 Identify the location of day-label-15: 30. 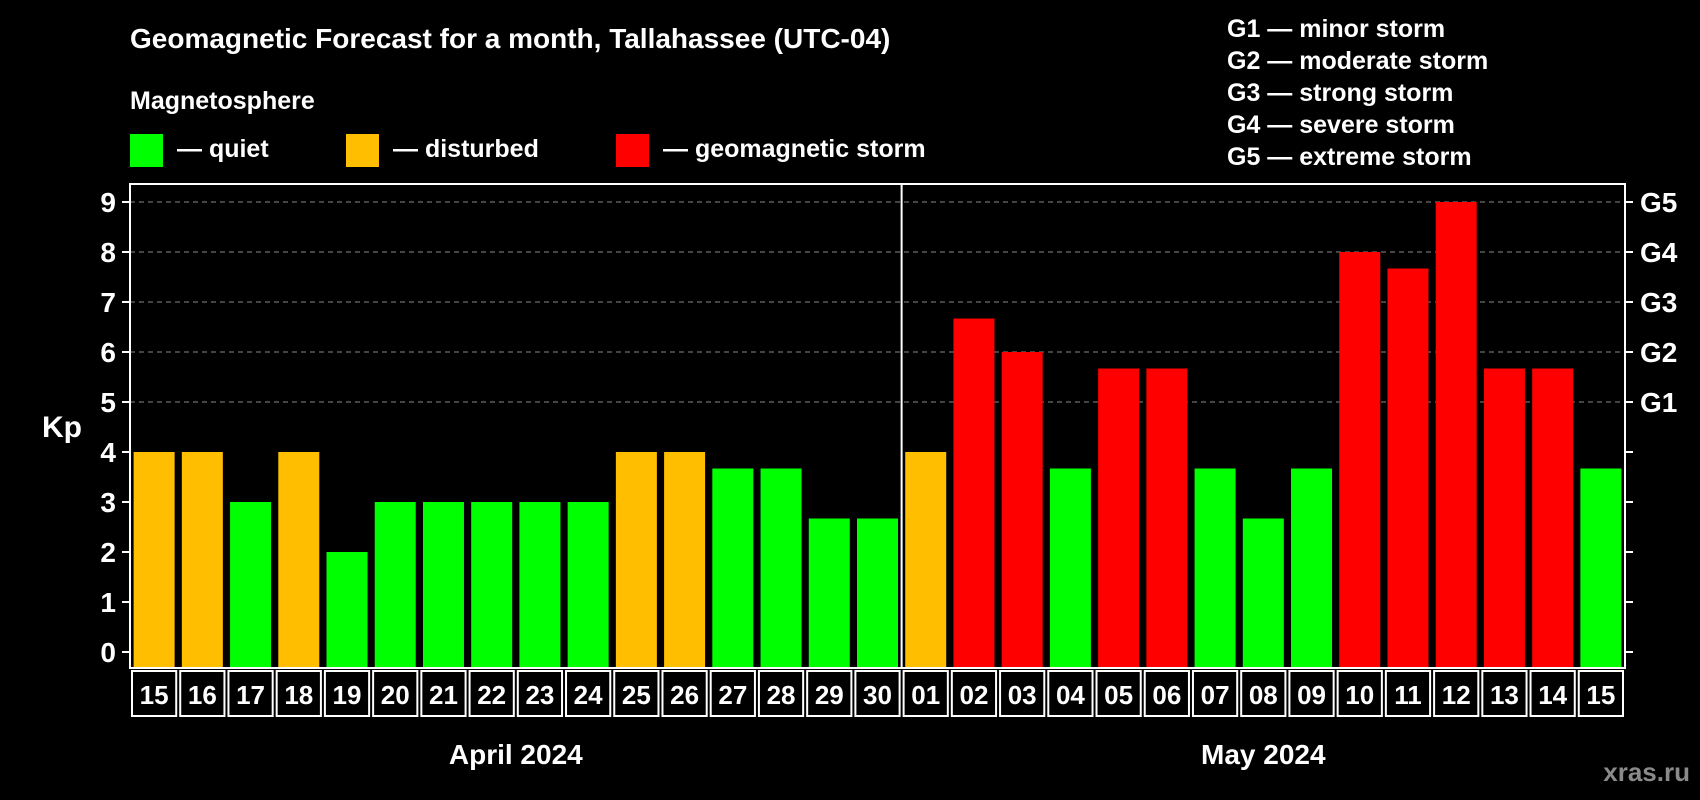
(877, 695).